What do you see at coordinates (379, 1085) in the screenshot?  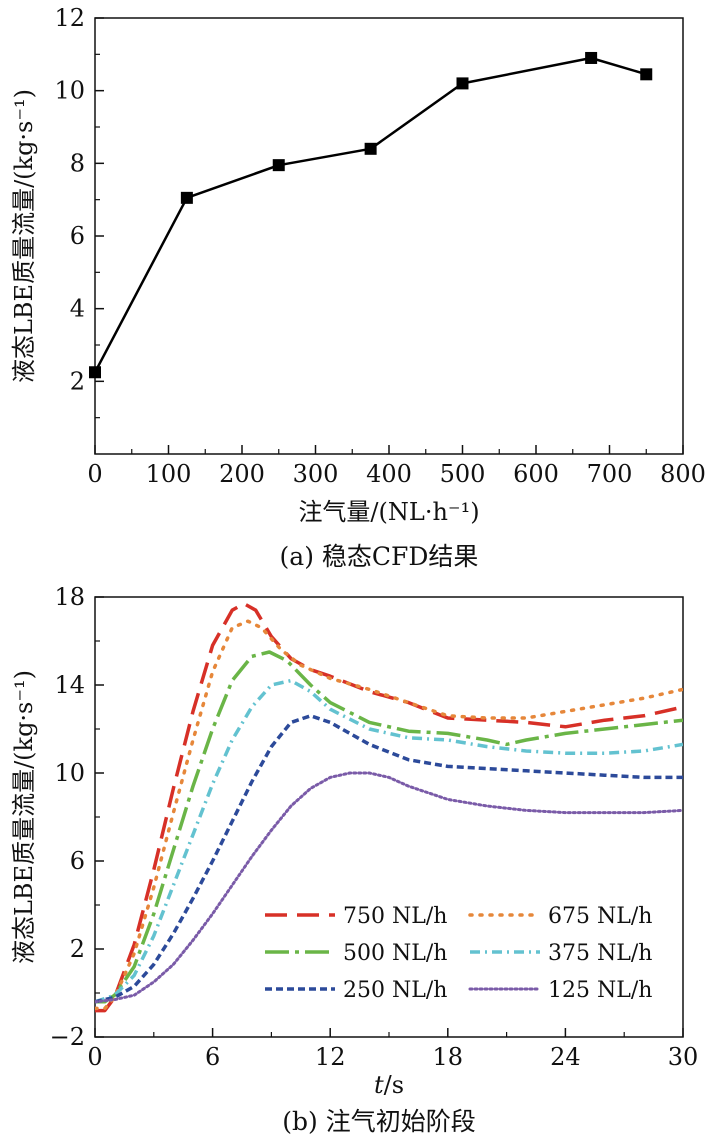 I see `x-axis-label-var: t` at bounding box center [379, 1085].